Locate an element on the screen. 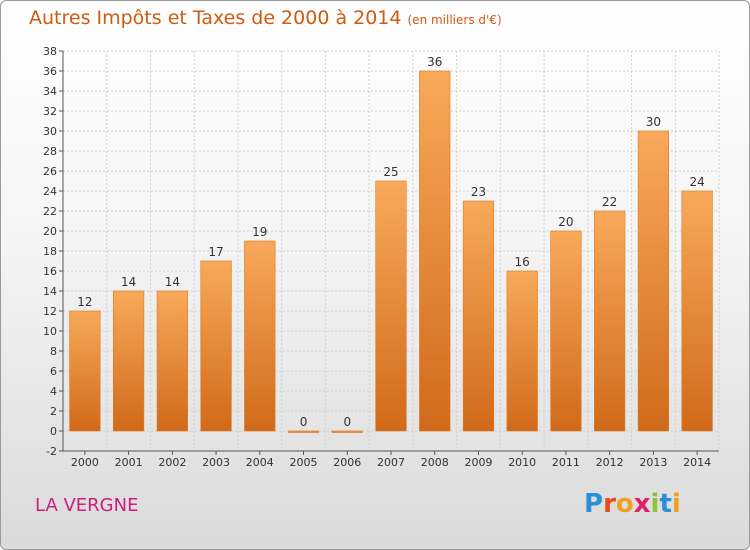  value-label-2009: 23 is located at coordinates (478, 192).